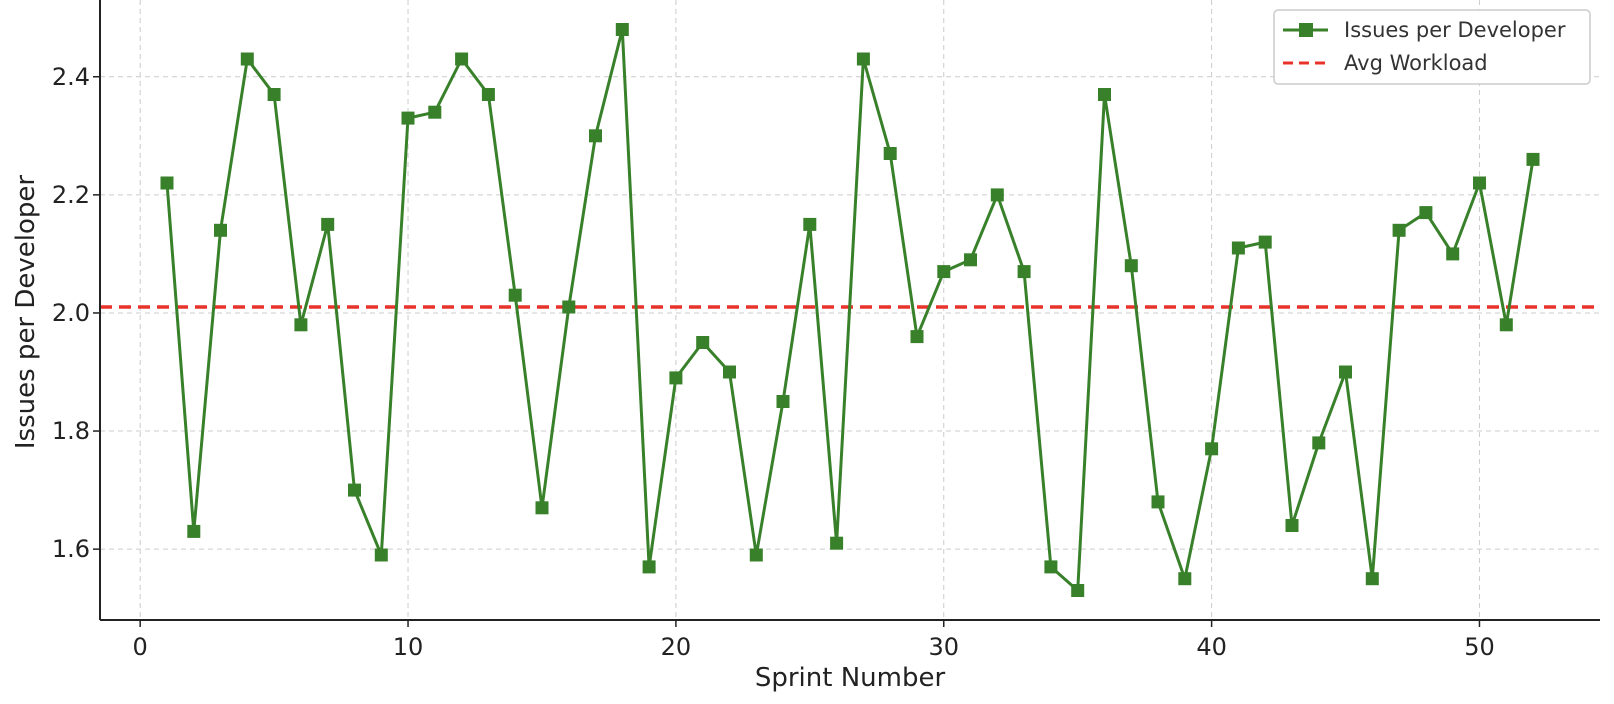 The height and width of the screenshot is (704, 1614). Describe the element at coordinates (26, 312) in the screenshot. I see `y-axis-title: Issues per Developer` at that location.